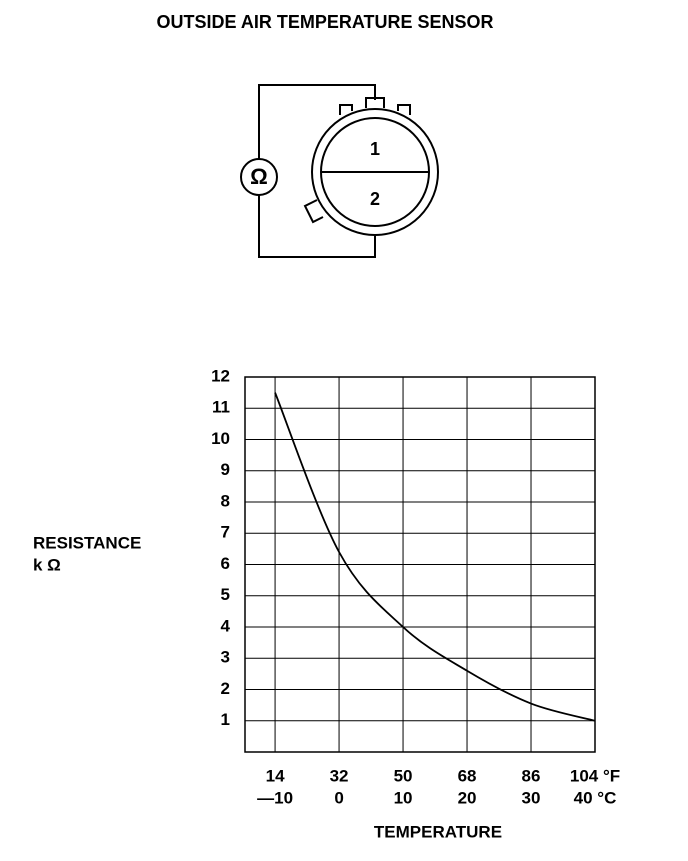  Describe the element at coordinates (375, 106) in the screenshot. I see `tabs` at that location.